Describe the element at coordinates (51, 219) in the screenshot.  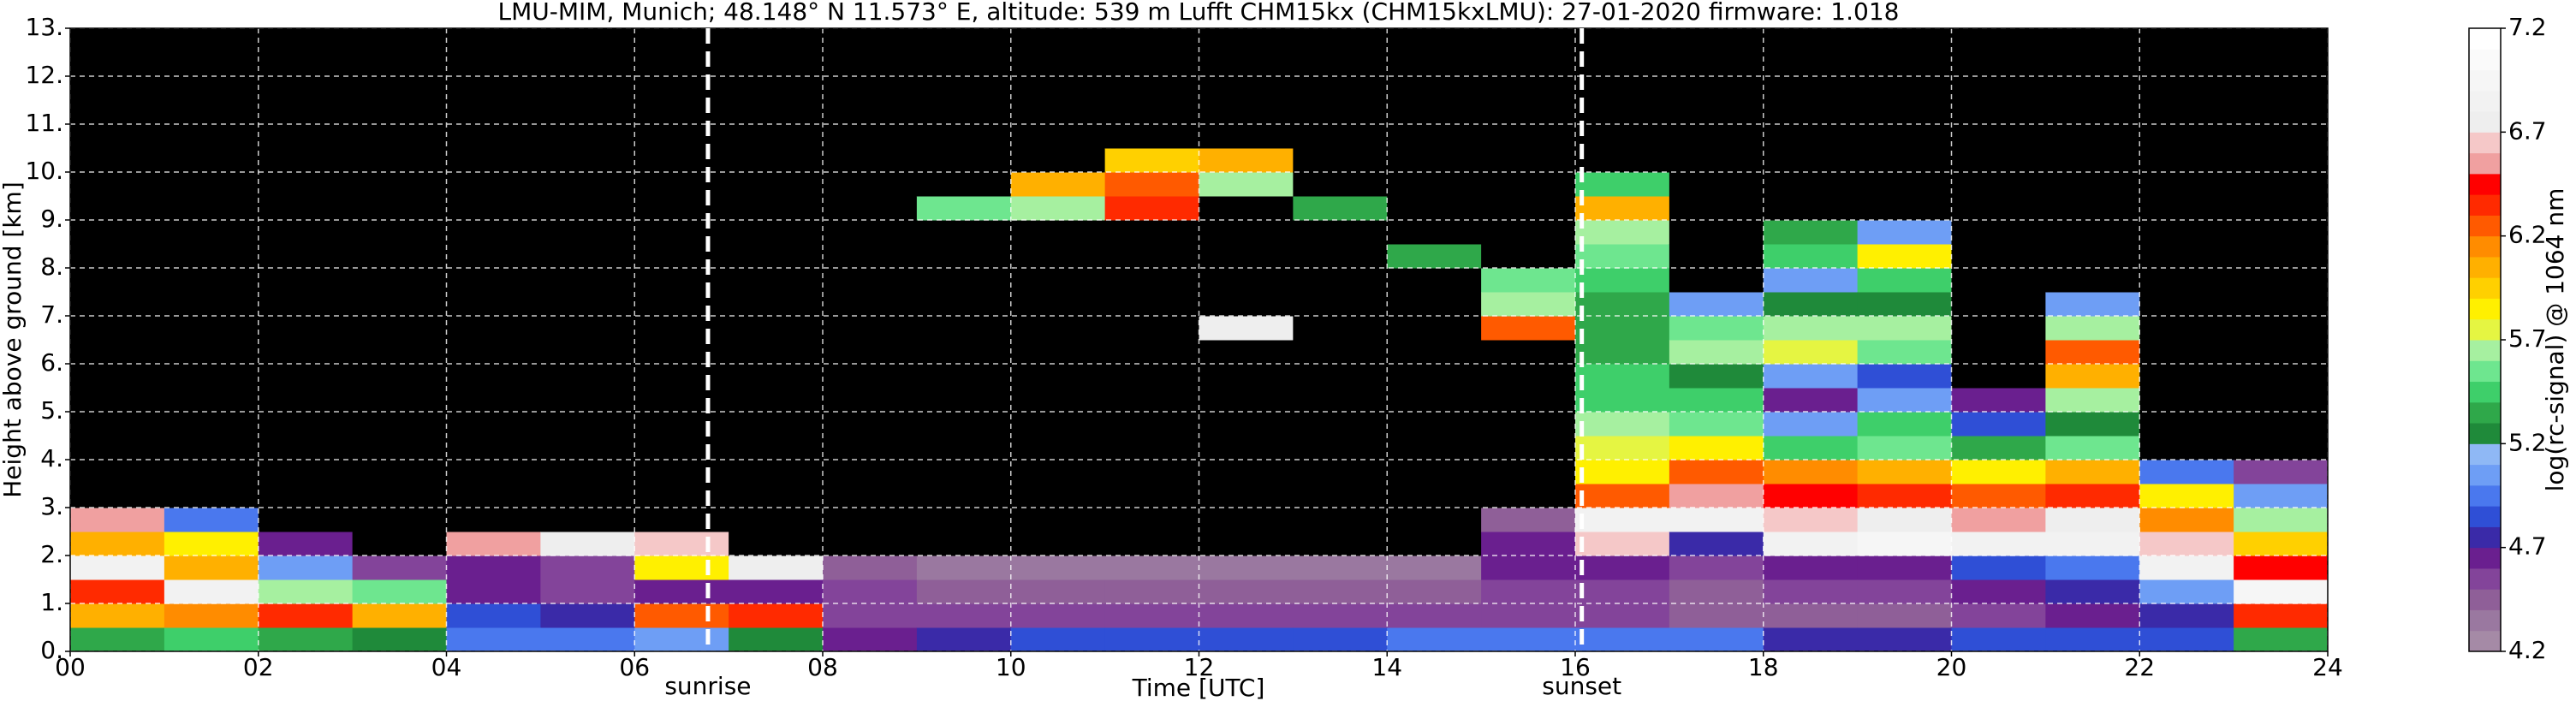
I see `y-tick-label: 9.` at that location.